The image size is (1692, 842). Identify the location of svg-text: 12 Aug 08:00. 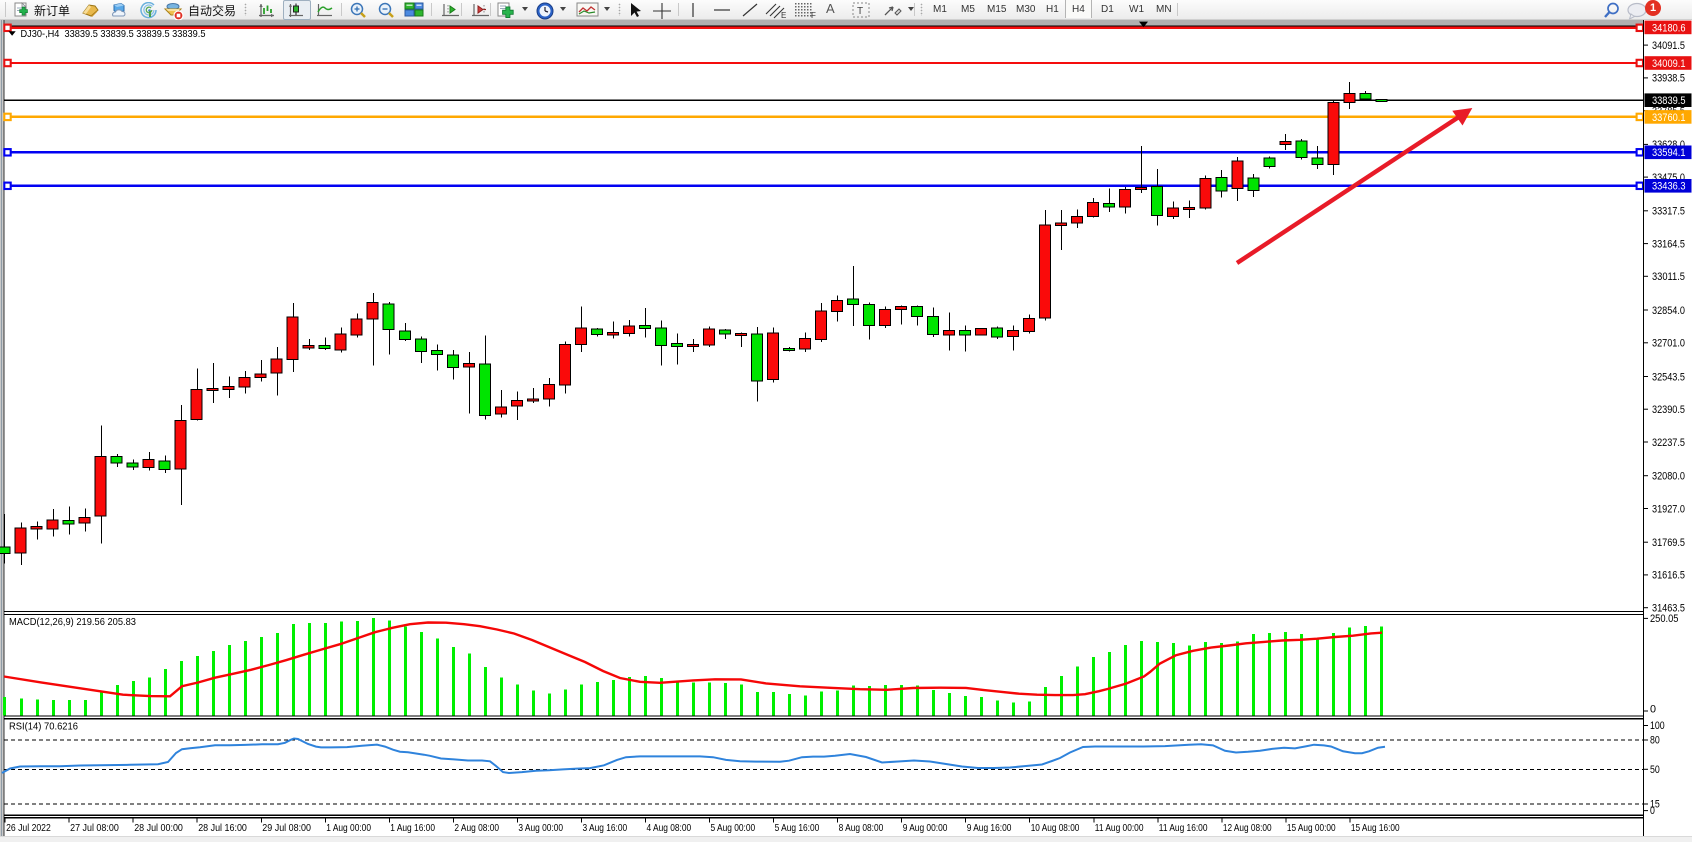
(1247, 828).